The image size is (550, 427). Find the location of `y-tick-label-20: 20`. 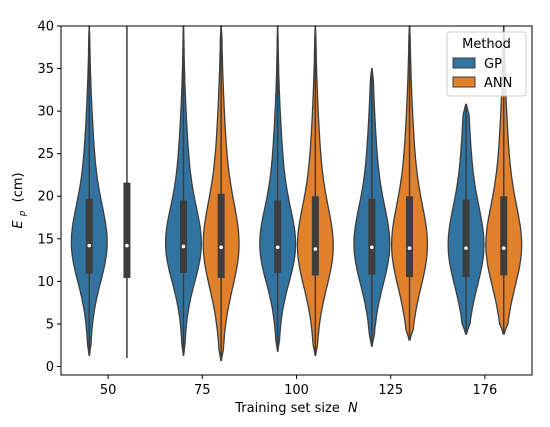

y-tick-label-20: 20 is located at coordinates (45, 197).